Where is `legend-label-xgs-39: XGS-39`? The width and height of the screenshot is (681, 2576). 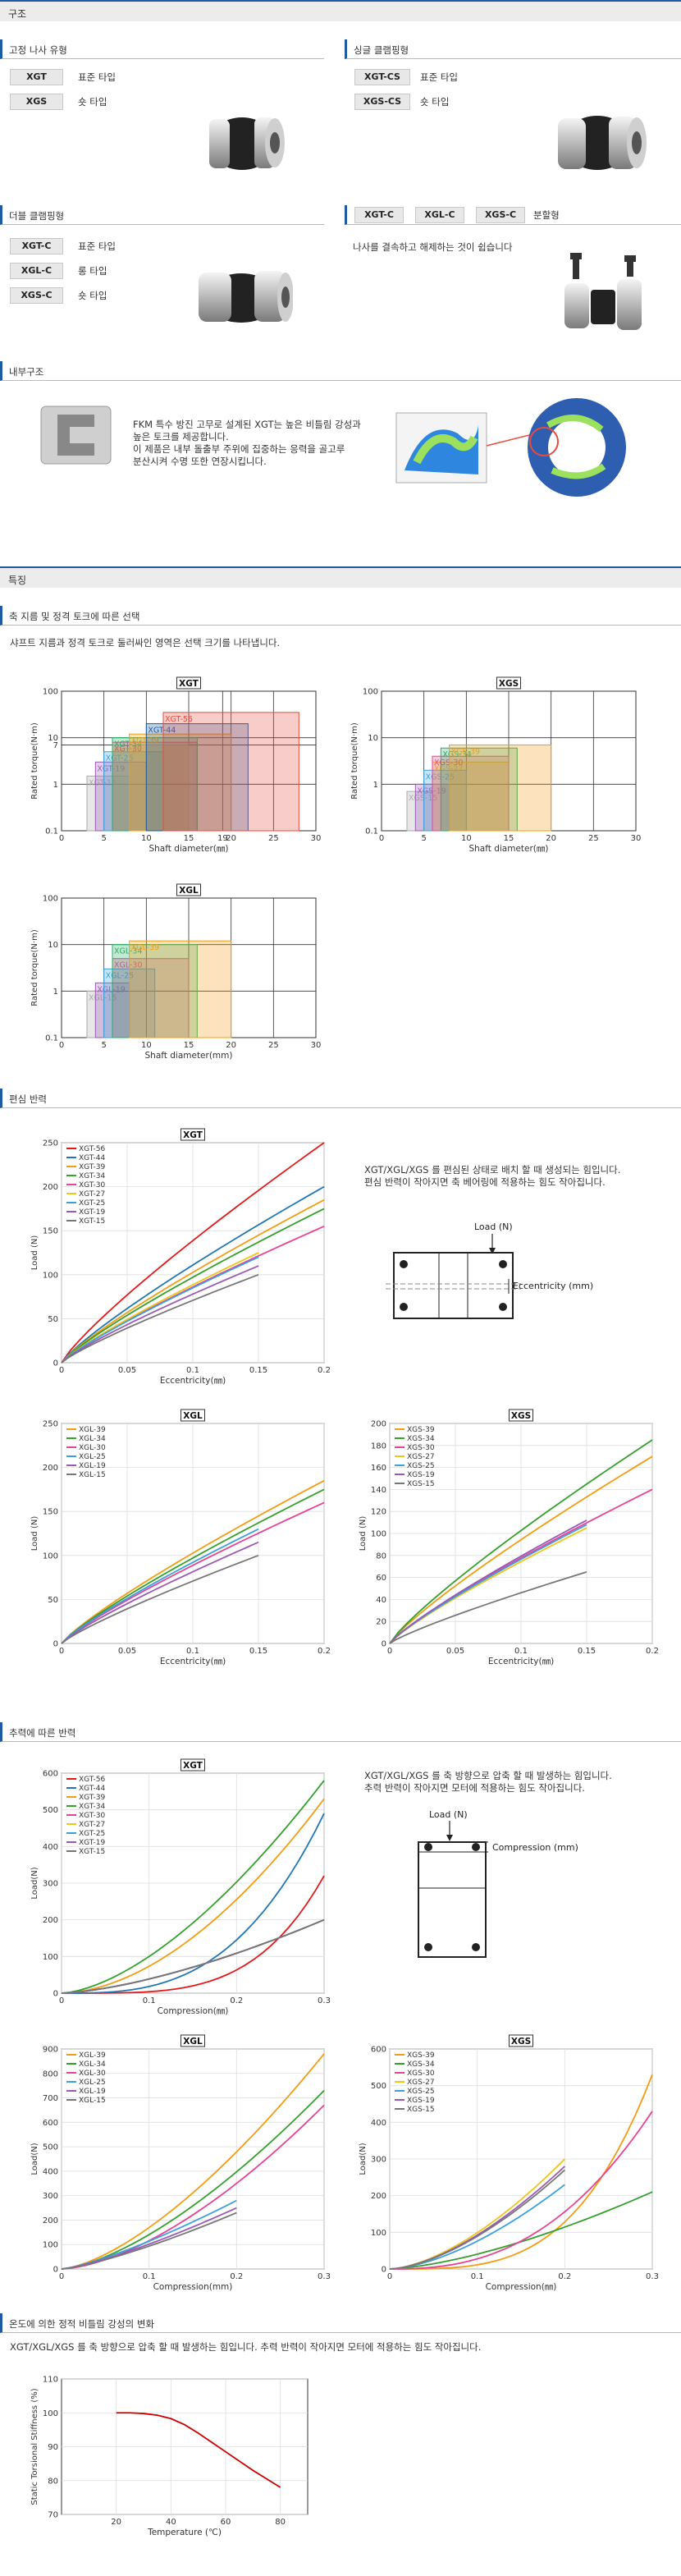
legend-label-xgs-39: XGS-39 is located at coordinates (421, 2056).